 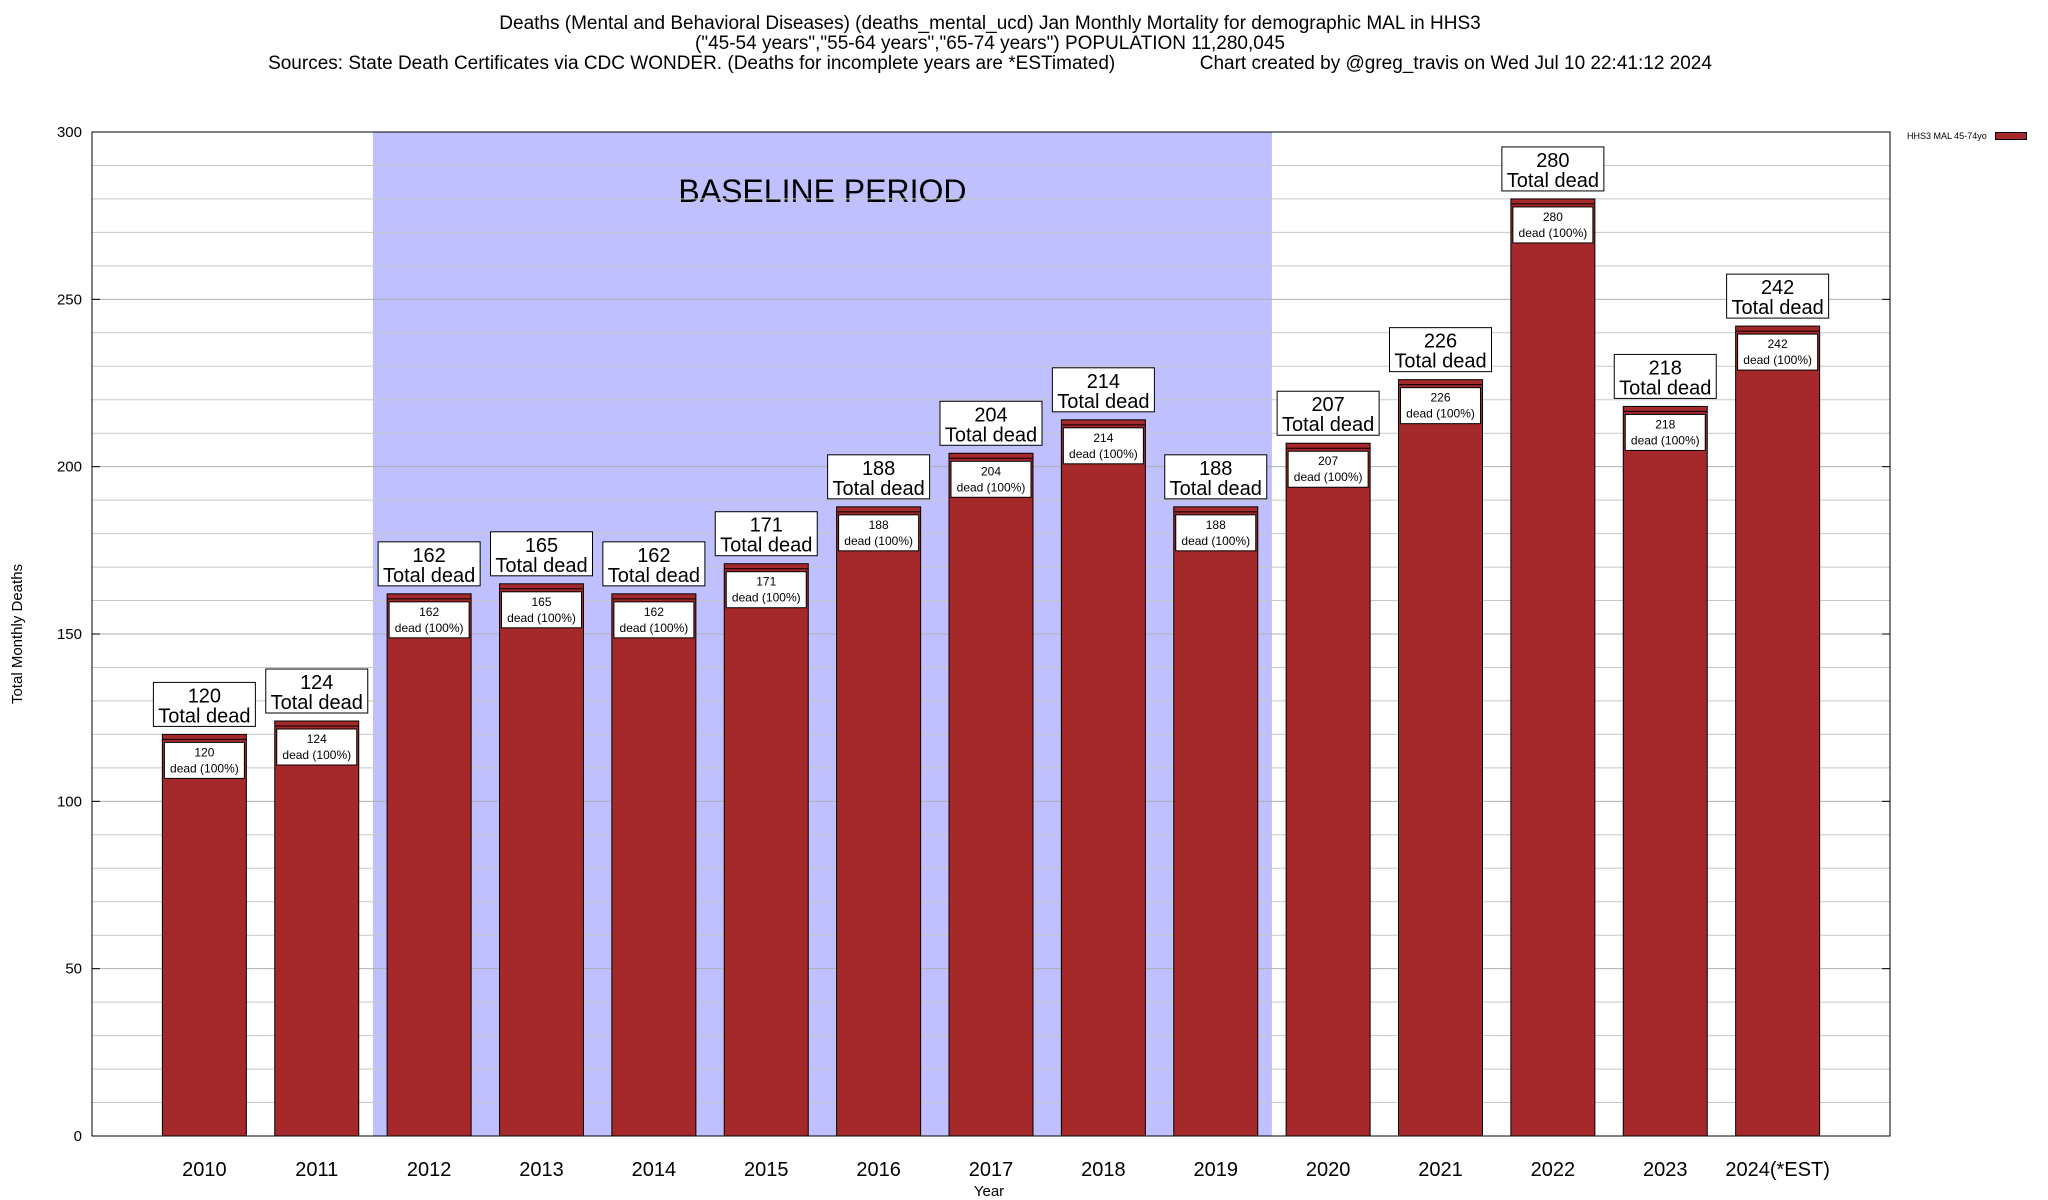 What do you see at coordinates (878, 1170) in the screenshot?
I see `x-tick-label: 2016` at bounding box center [878, 1170].